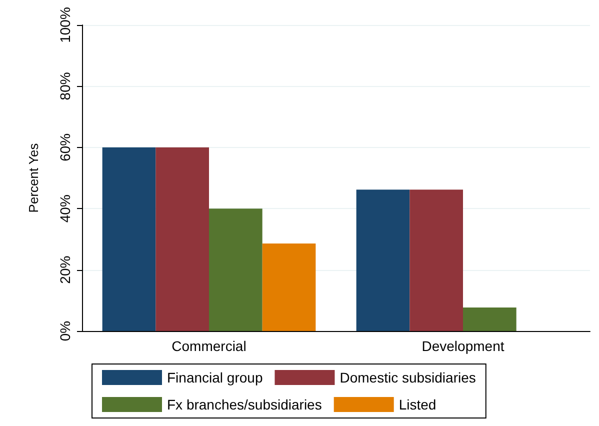 The width and height of the screenshot is (599, 426). What do you see at coordinates (65, 270) in the screenshot?
I see `y-tick-label: 20%` at bounding box center [65, 270].